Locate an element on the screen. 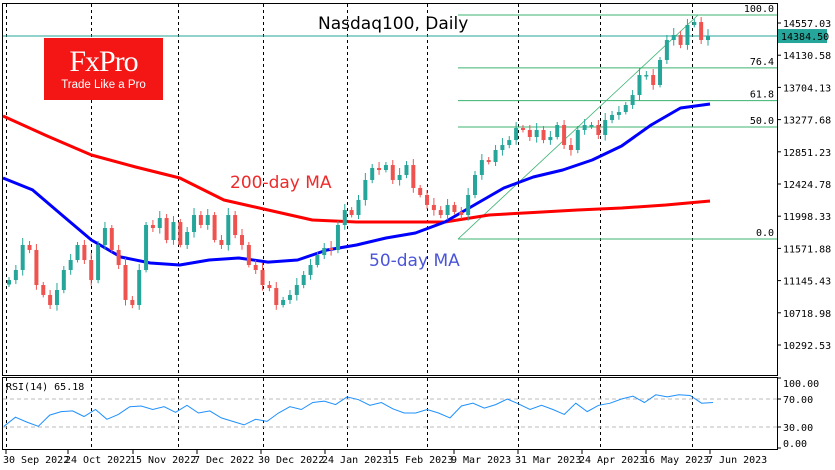 The width and height of the screenshot is (835, 470). rsi-tick-label: 100.00 is located at coordinates (801, 384).